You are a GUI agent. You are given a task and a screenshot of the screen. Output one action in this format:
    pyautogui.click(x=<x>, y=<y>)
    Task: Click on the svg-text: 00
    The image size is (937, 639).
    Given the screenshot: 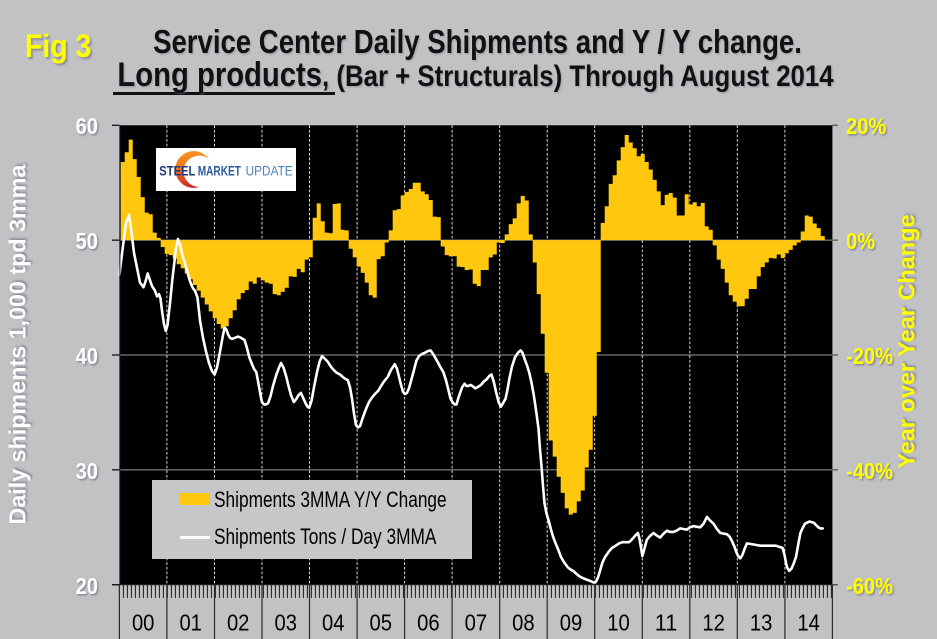 What is the action you would take?
    pyautogui.click(x=143, y=623)
    